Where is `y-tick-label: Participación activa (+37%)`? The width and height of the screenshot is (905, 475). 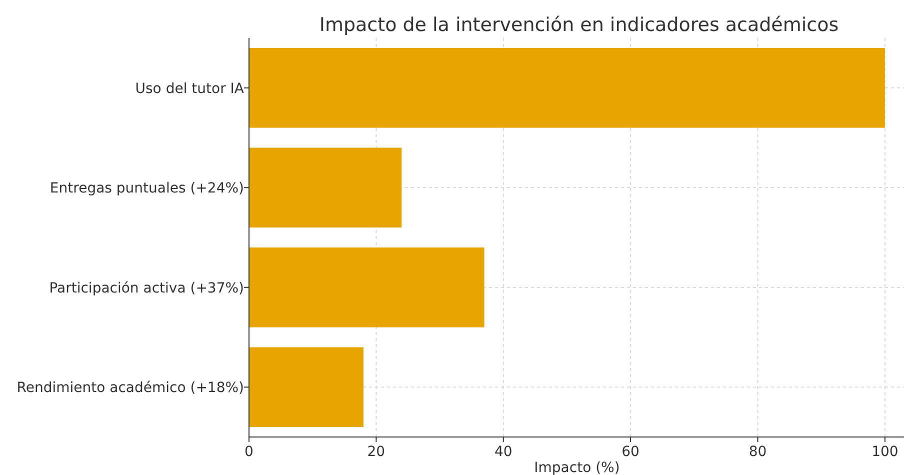
y-tick-label: Participación activa (+37%) is located at coordinates (146, 288).